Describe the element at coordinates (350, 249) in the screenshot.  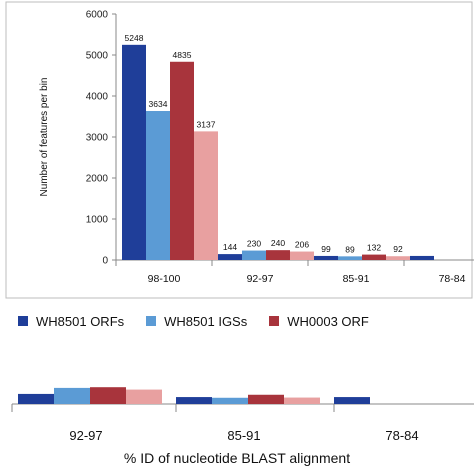
I see `data-label: 89` at that location.